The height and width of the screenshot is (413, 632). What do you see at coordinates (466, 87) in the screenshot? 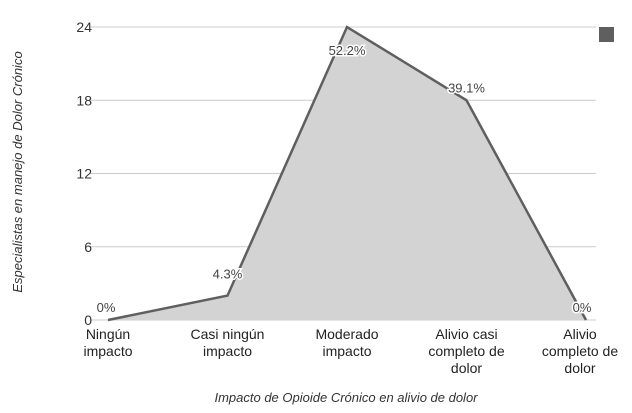
I see `data-label: 39.1%` at bounding box center [466, 87].